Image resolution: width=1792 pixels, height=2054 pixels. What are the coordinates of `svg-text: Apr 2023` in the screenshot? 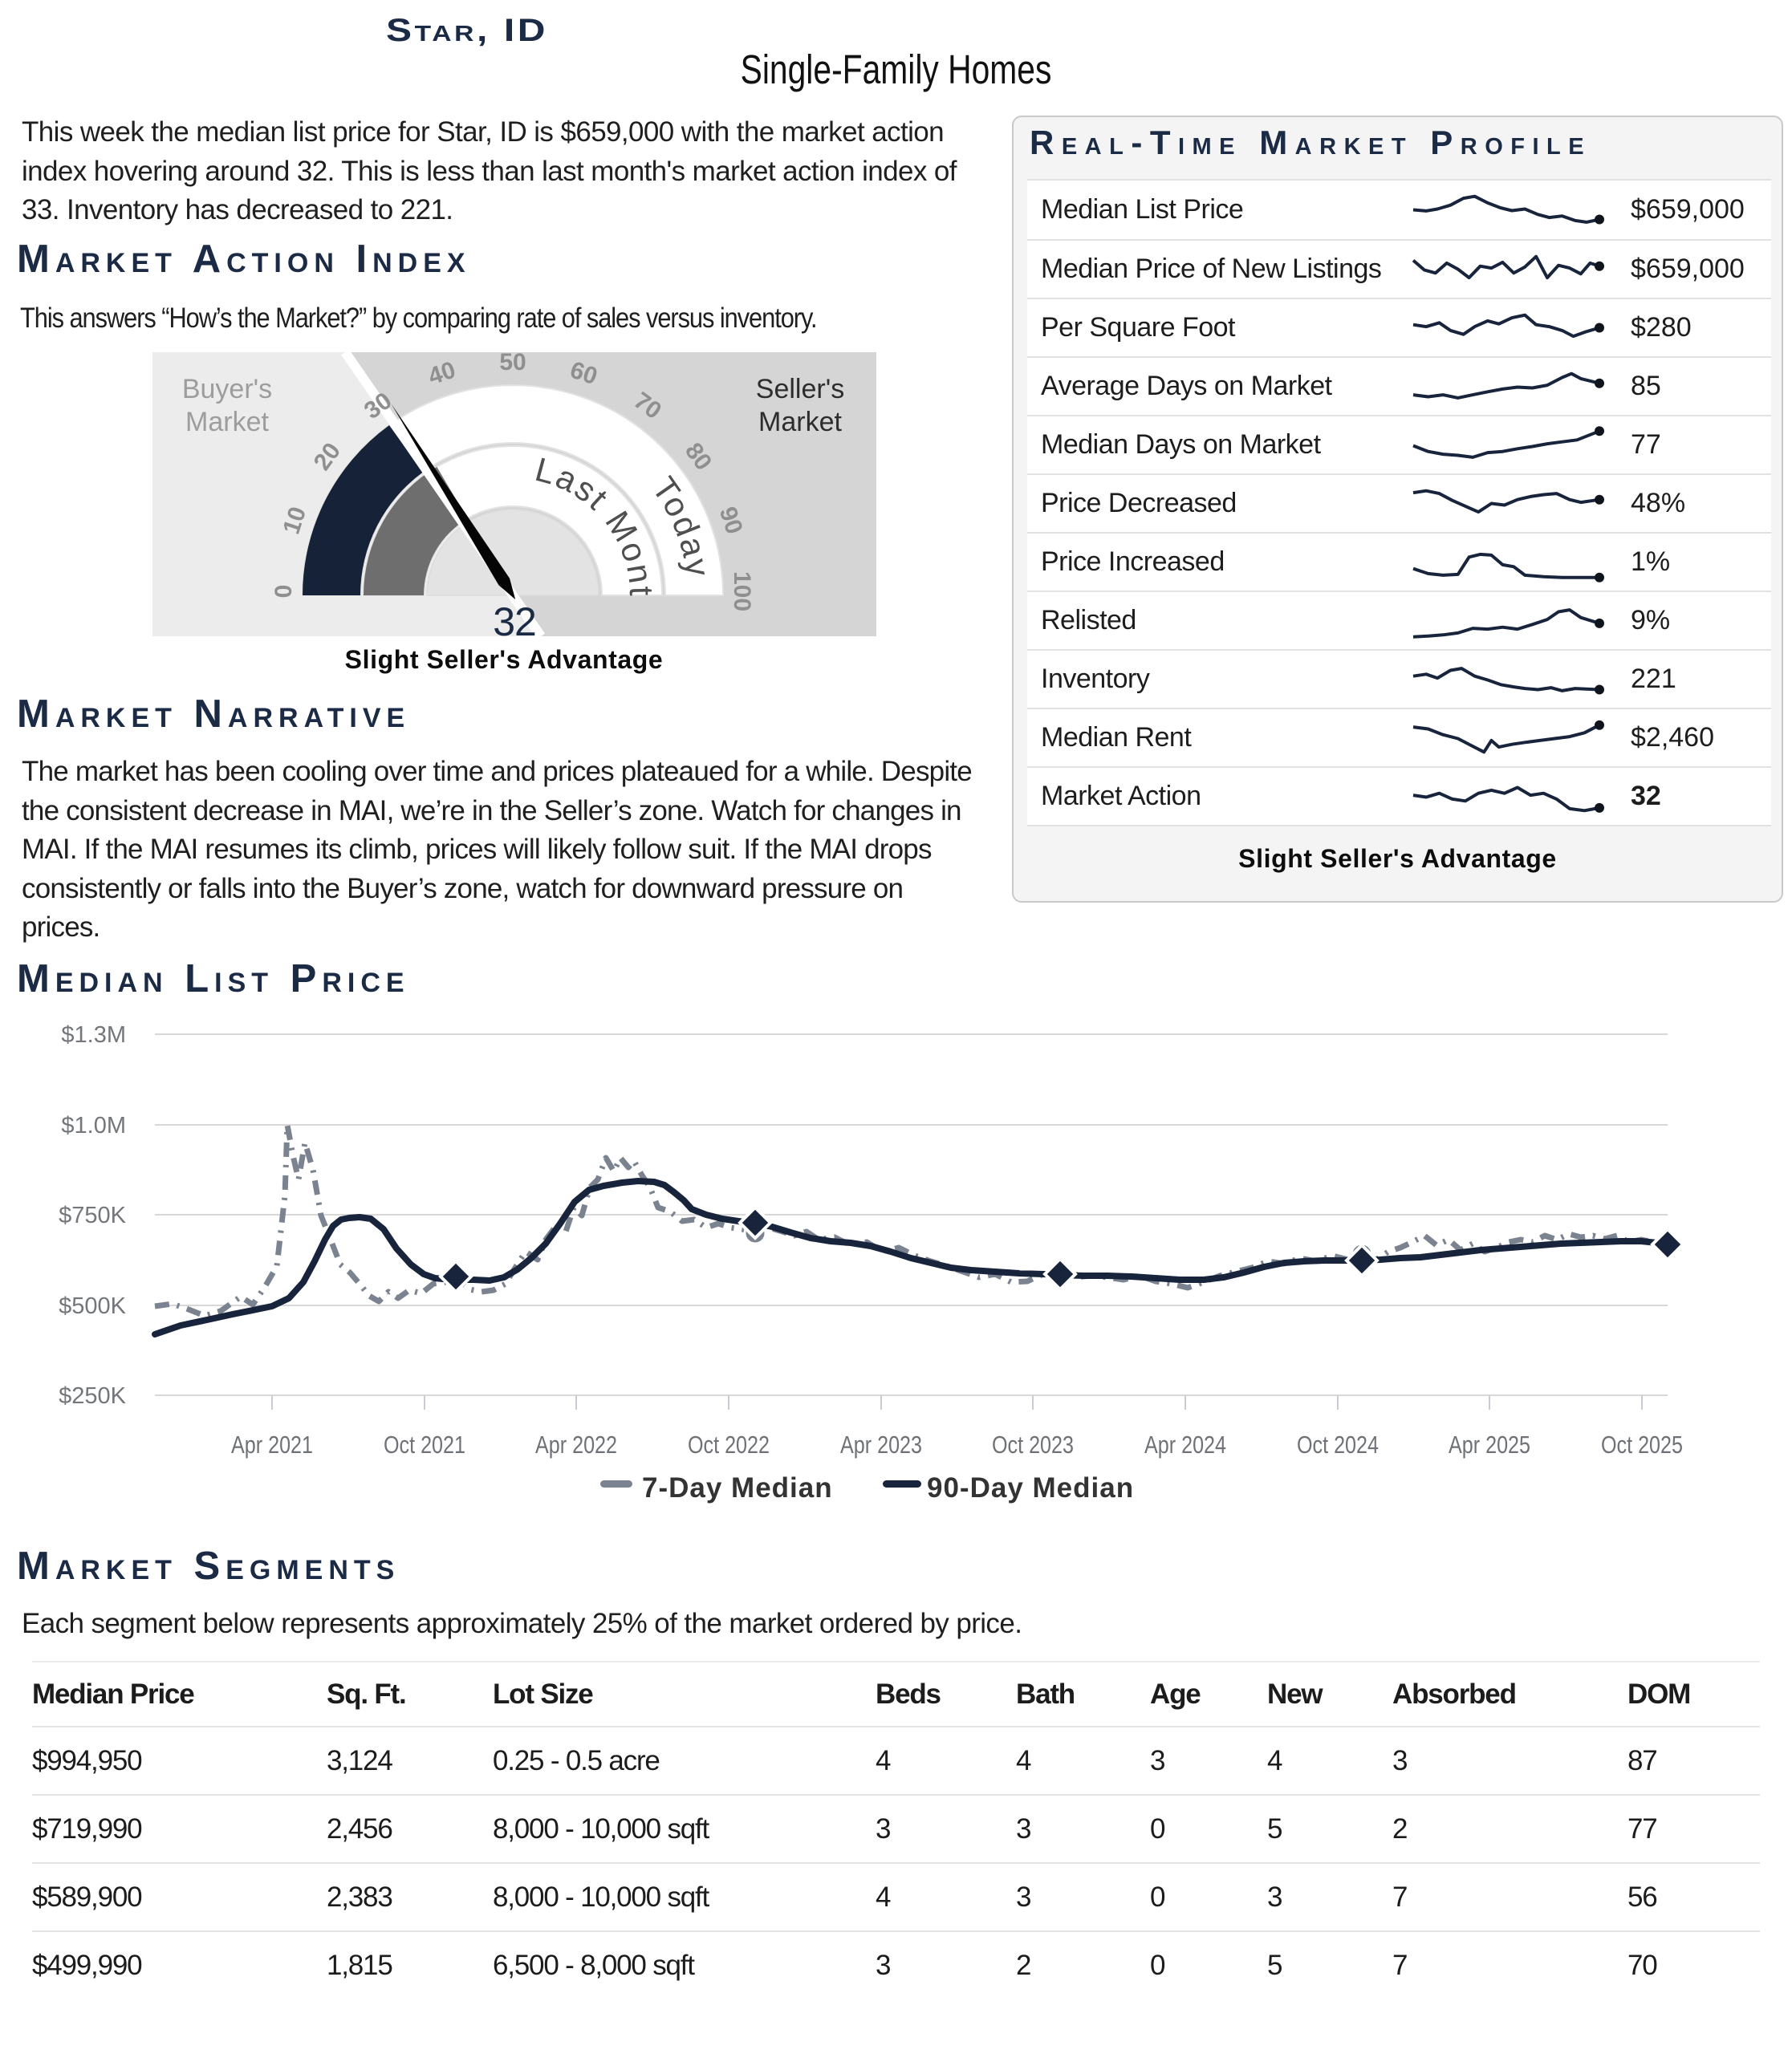 It's located at (881, 1445).